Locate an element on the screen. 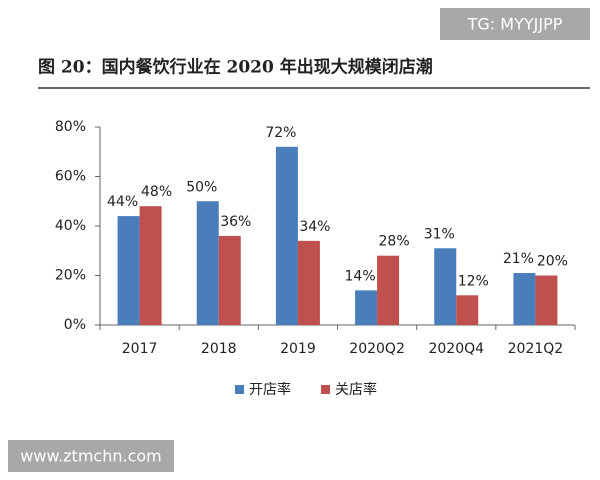  value-label: 48% is located at coordinates (156, 192).